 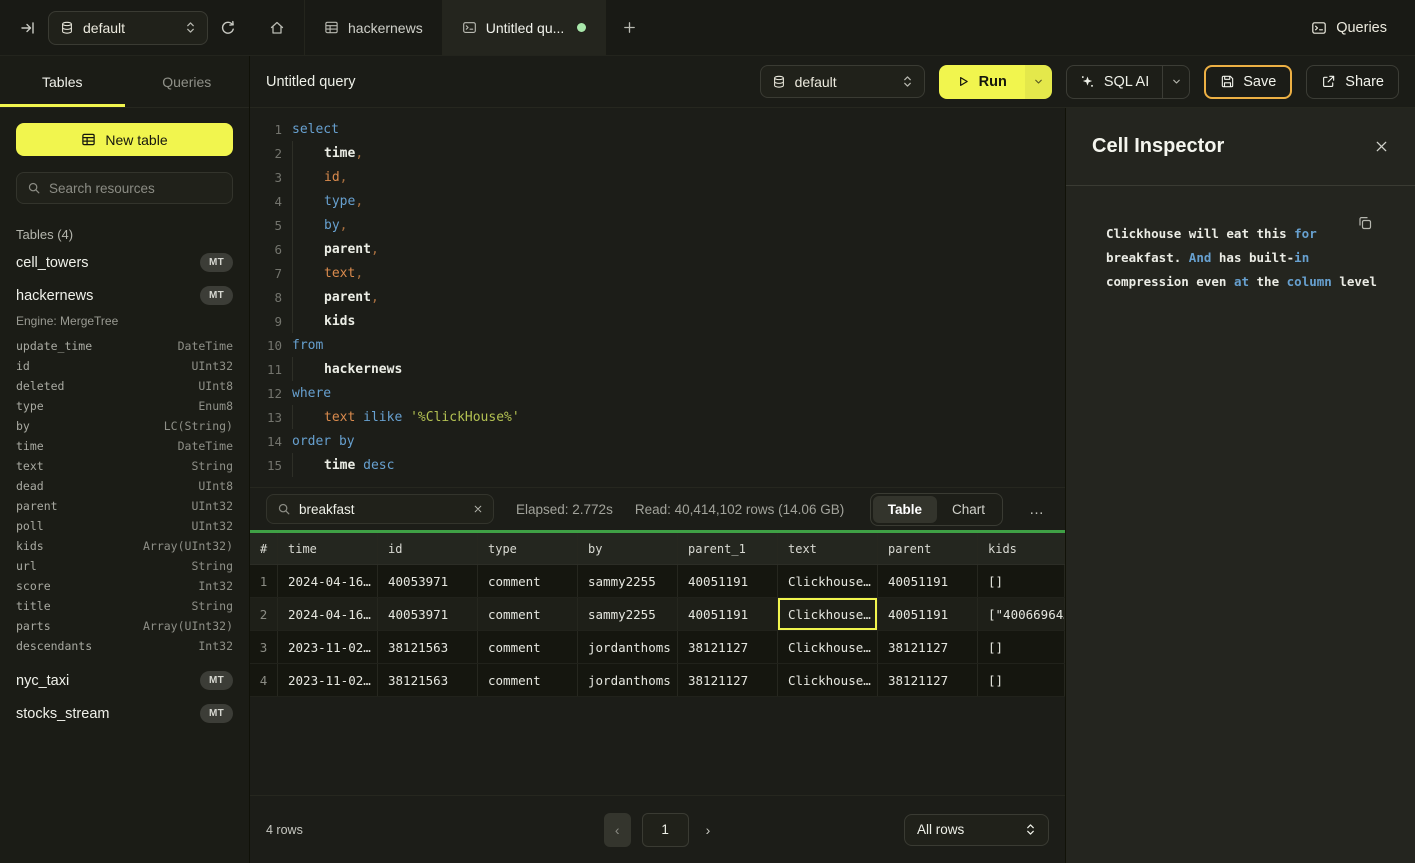 I want to click on save-icon, so click(x=1227, y=81).